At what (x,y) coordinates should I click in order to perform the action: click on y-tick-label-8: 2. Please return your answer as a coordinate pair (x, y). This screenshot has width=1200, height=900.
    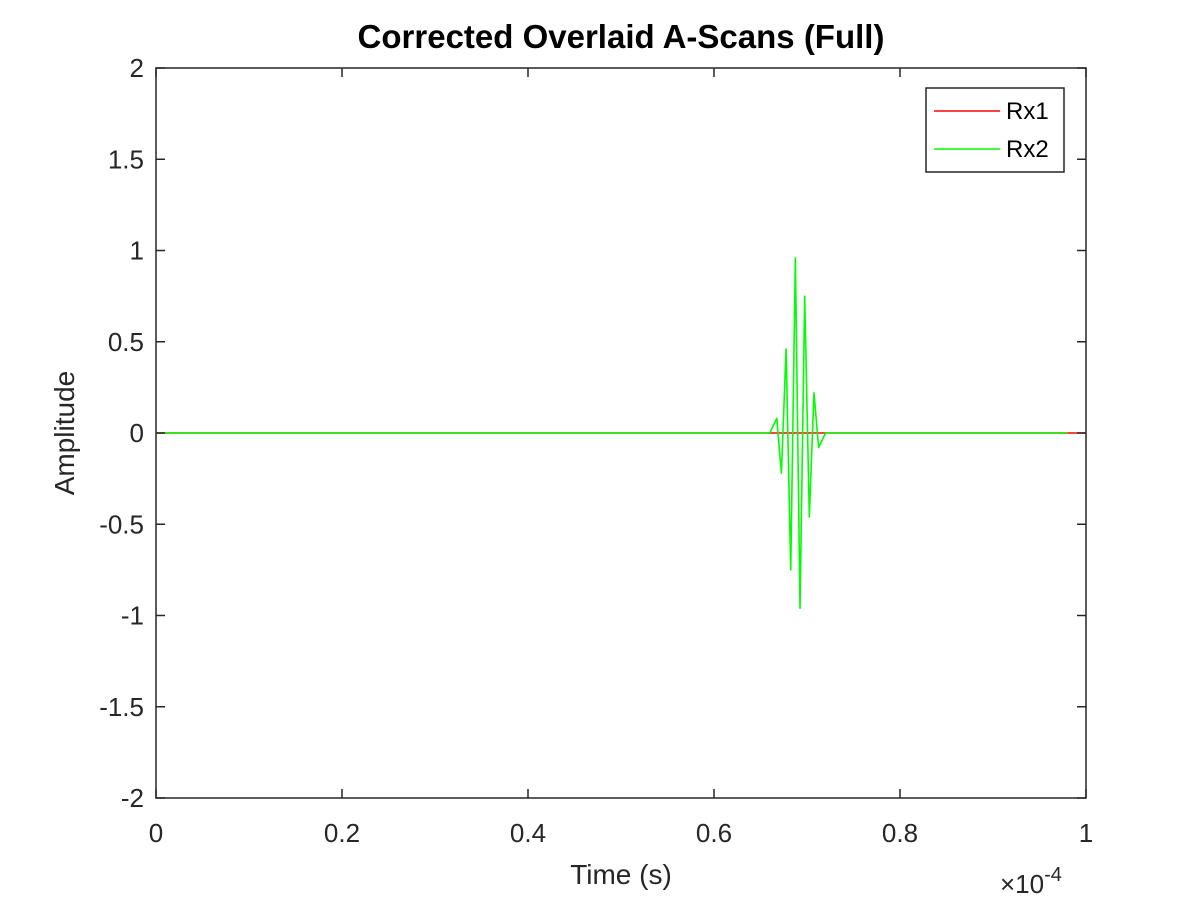
    Looking at the image, I should click on (137, 68).